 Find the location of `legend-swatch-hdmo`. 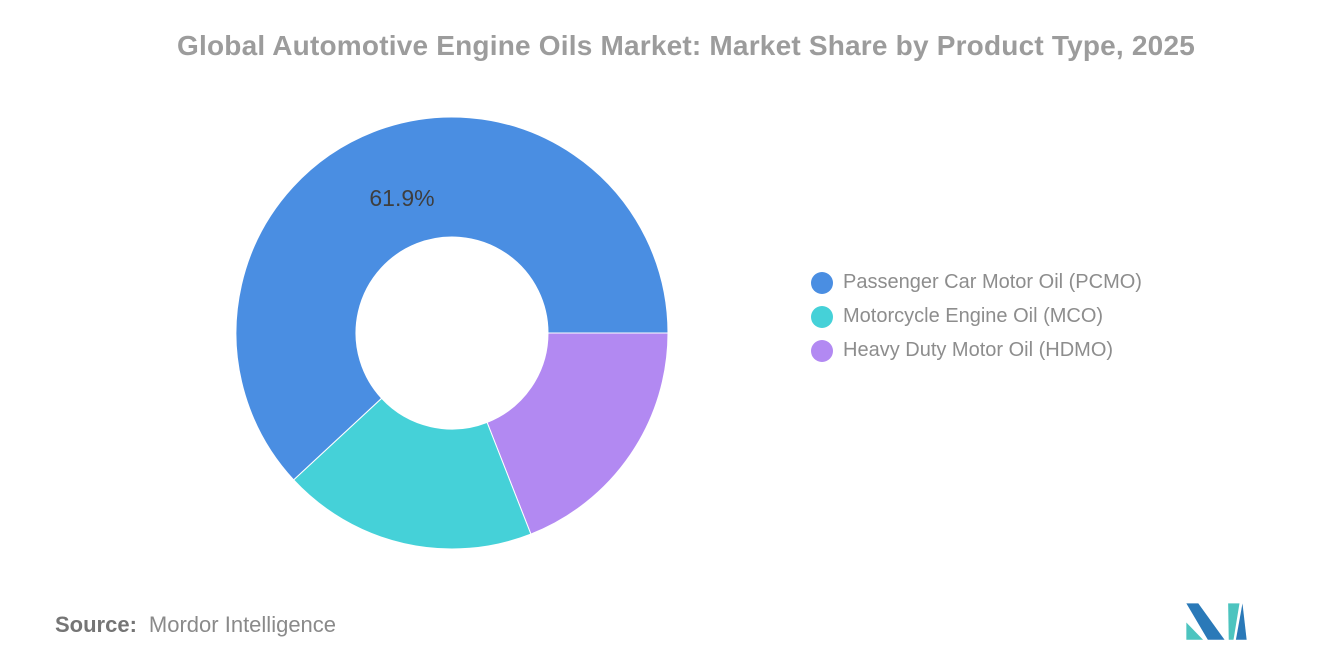

legend-swatch-hdmo is located at coordinates (822, 350).